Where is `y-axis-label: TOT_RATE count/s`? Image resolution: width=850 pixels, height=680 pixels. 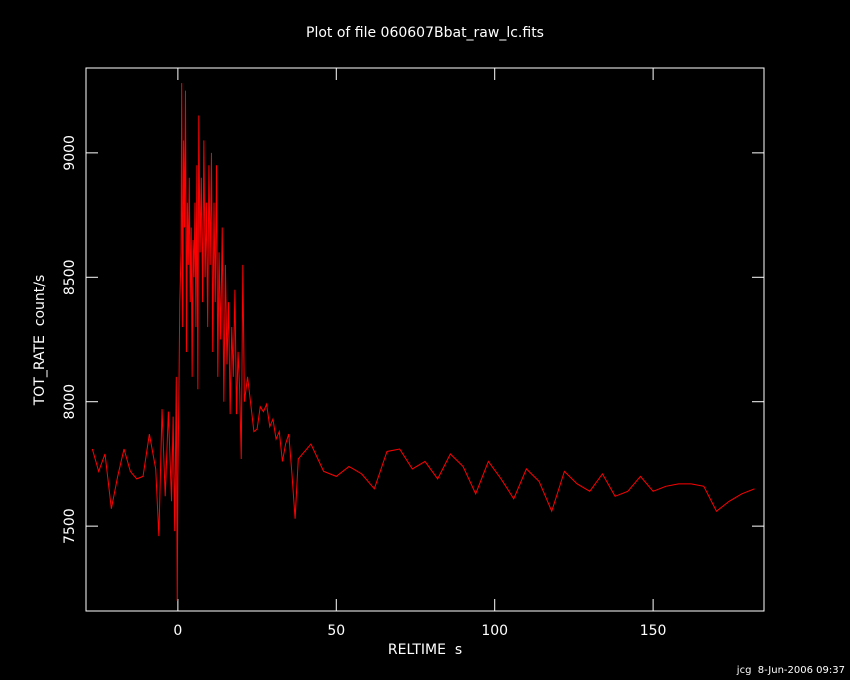
y-axis-label: TOT_RATE count/s is located at coordinates (40, 341).